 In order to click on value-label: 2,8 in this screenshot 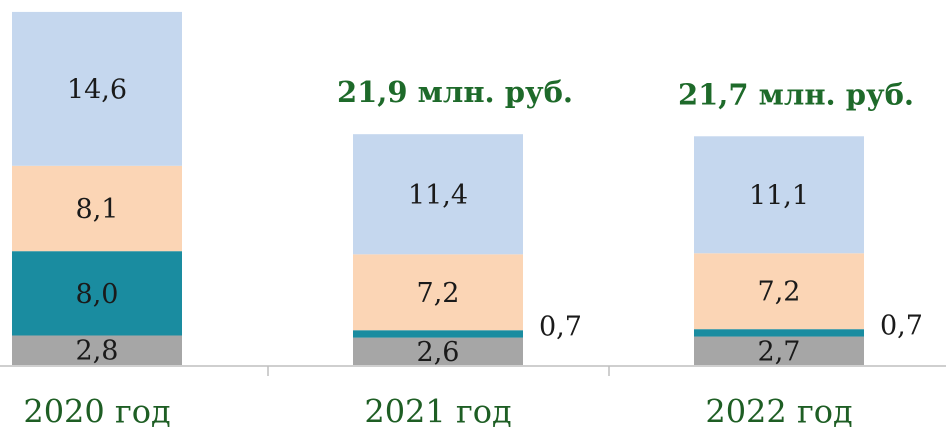, I will do `click(97, 351)`.